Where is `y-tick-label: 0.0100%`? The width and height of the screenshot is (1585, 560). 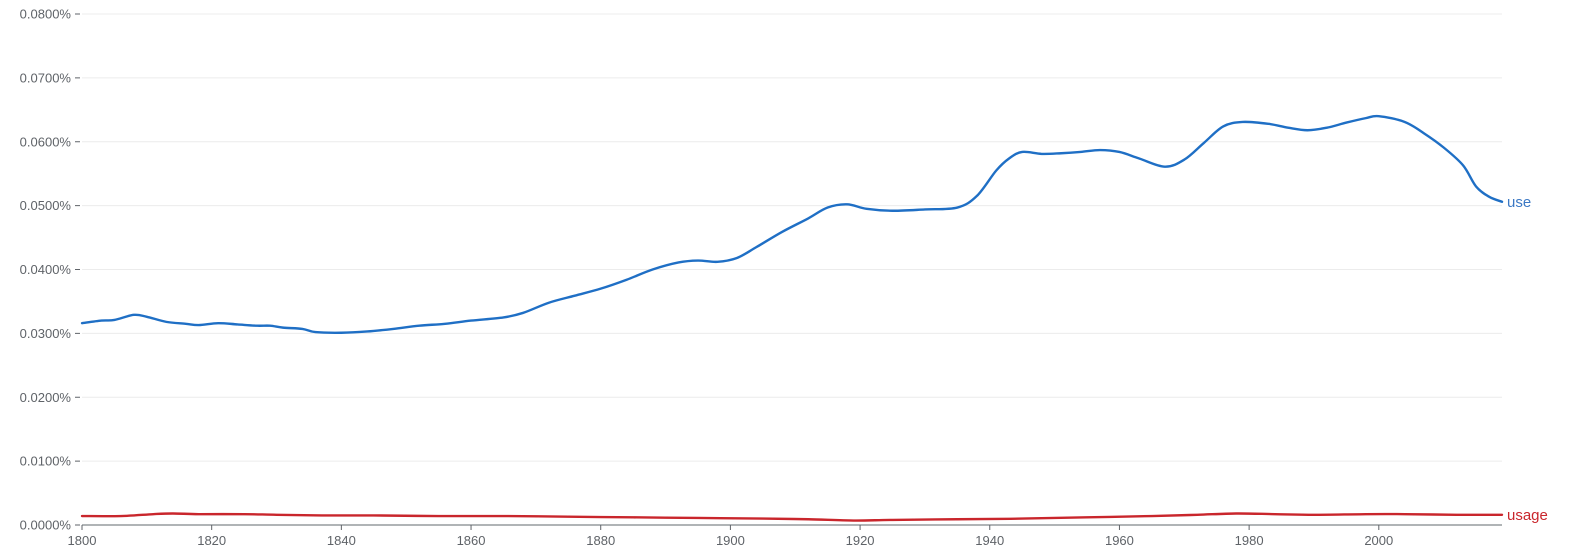
y-tick-label: 0.0100% is located at coordinates (46, 461).